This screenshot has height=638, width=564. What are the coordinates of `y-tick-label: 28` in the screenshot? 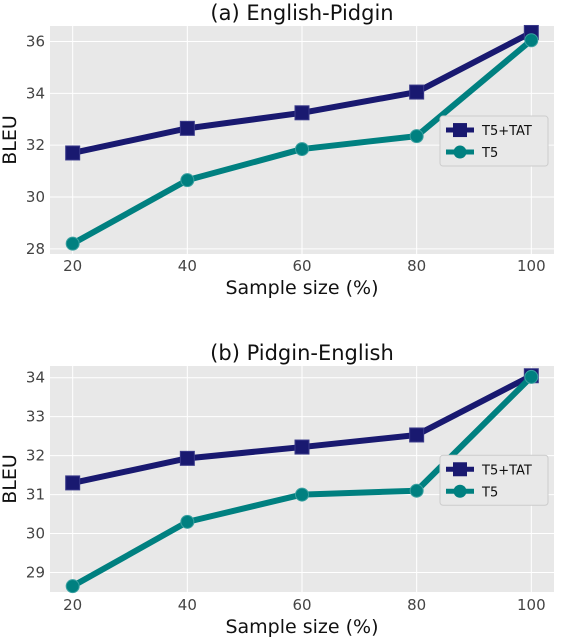 It's located at (35, 249).